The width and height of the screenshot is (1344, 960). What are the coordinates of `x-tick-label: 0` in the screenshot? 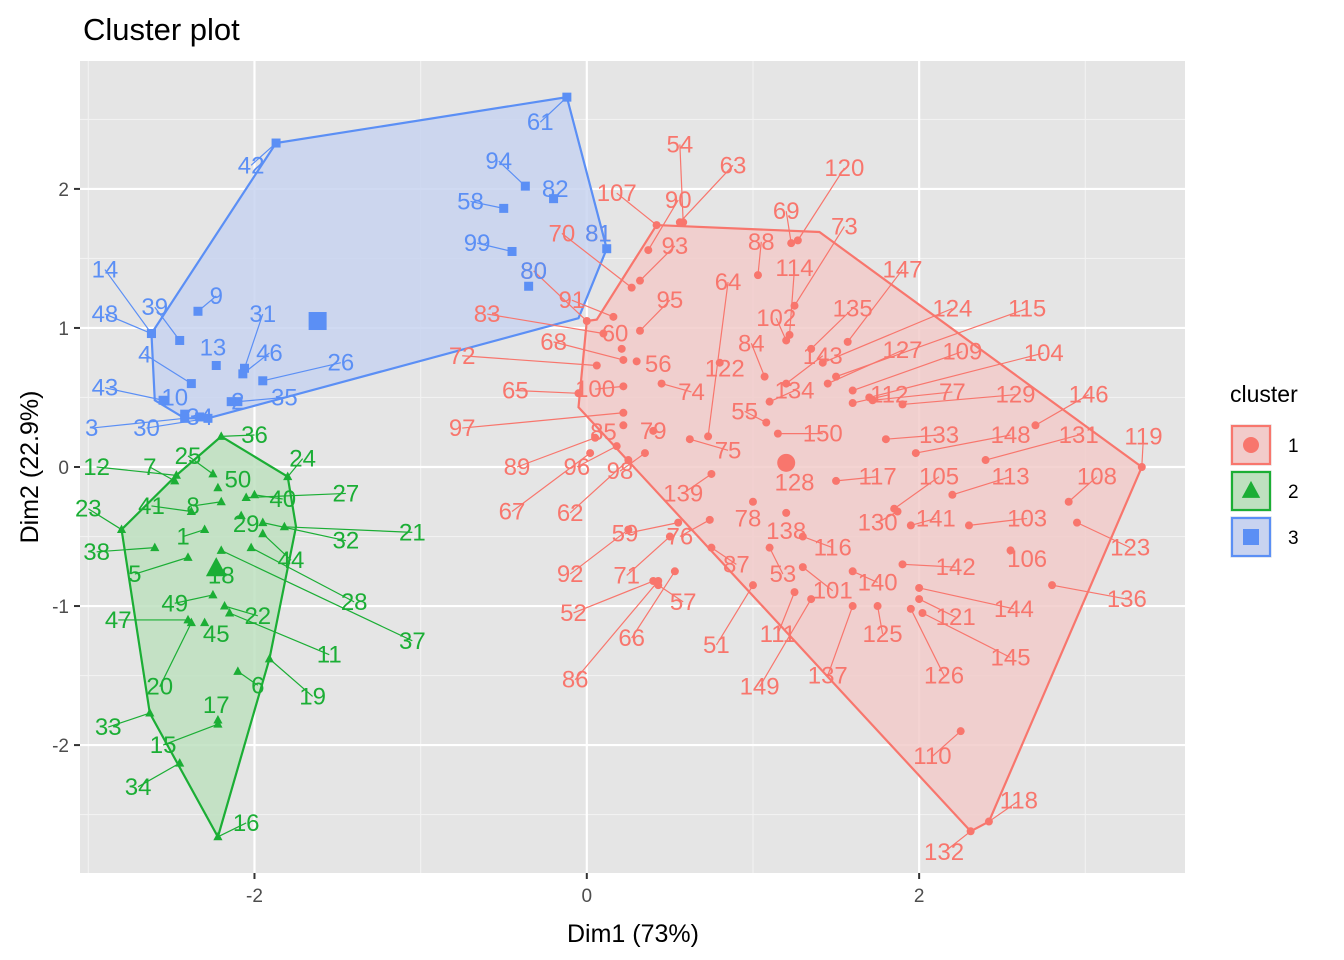 It's located at (587, 896).